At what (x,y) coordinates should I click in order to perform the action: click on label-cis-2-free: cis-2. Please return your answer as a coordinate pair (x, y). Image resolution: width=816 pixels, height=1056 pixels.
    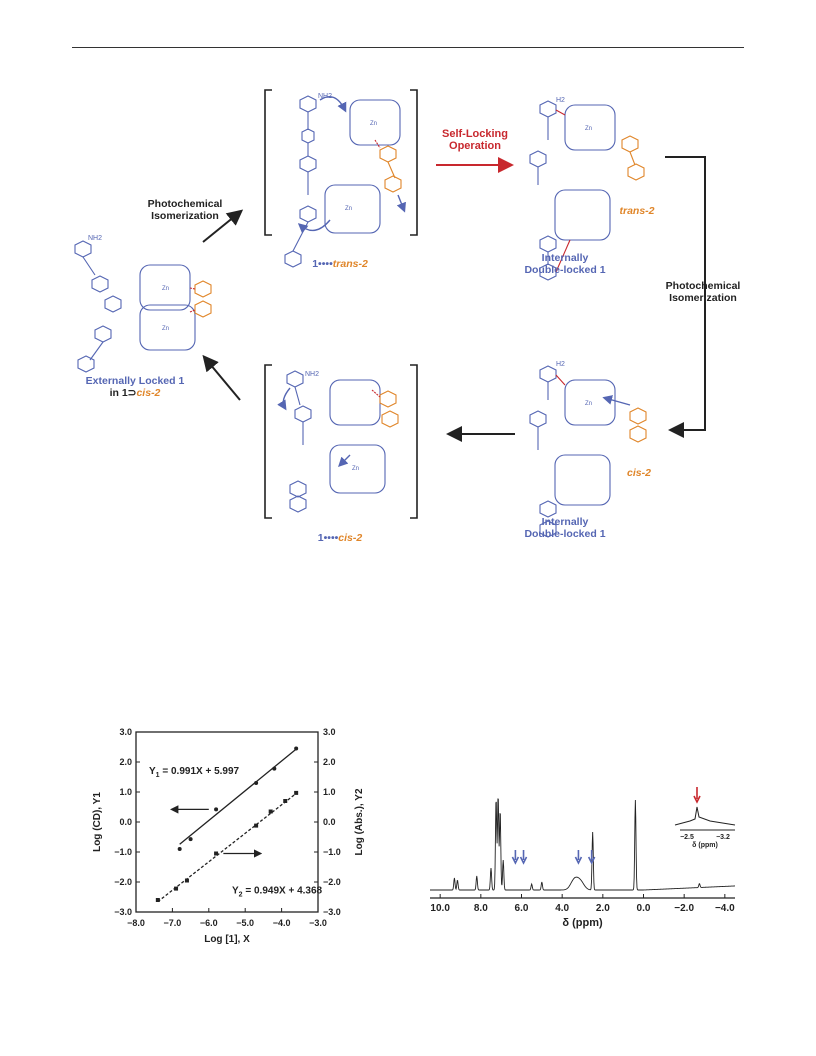
    Looking at the image, I should click on (639, 473).